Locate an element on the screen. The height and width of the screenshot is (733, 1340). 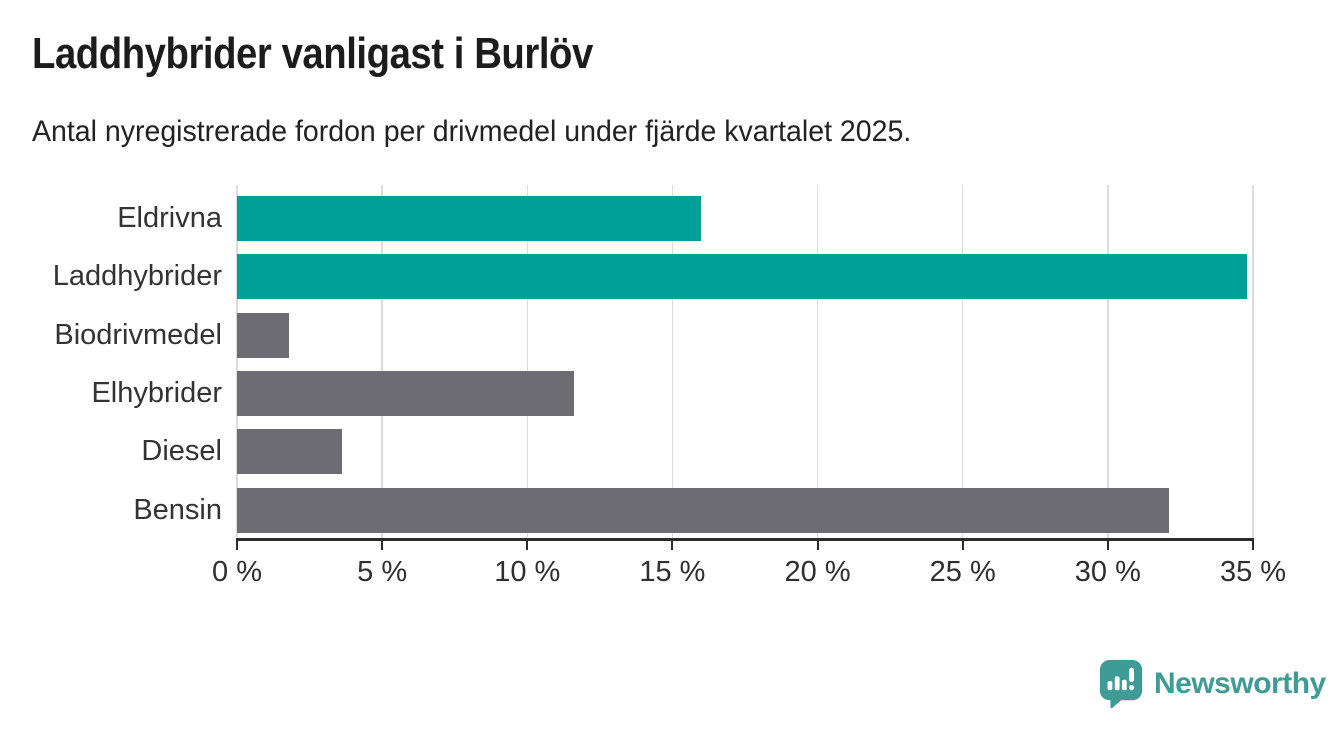
newsworthy-wordmark: Newsworthy is located at coordinates (1240, 683).